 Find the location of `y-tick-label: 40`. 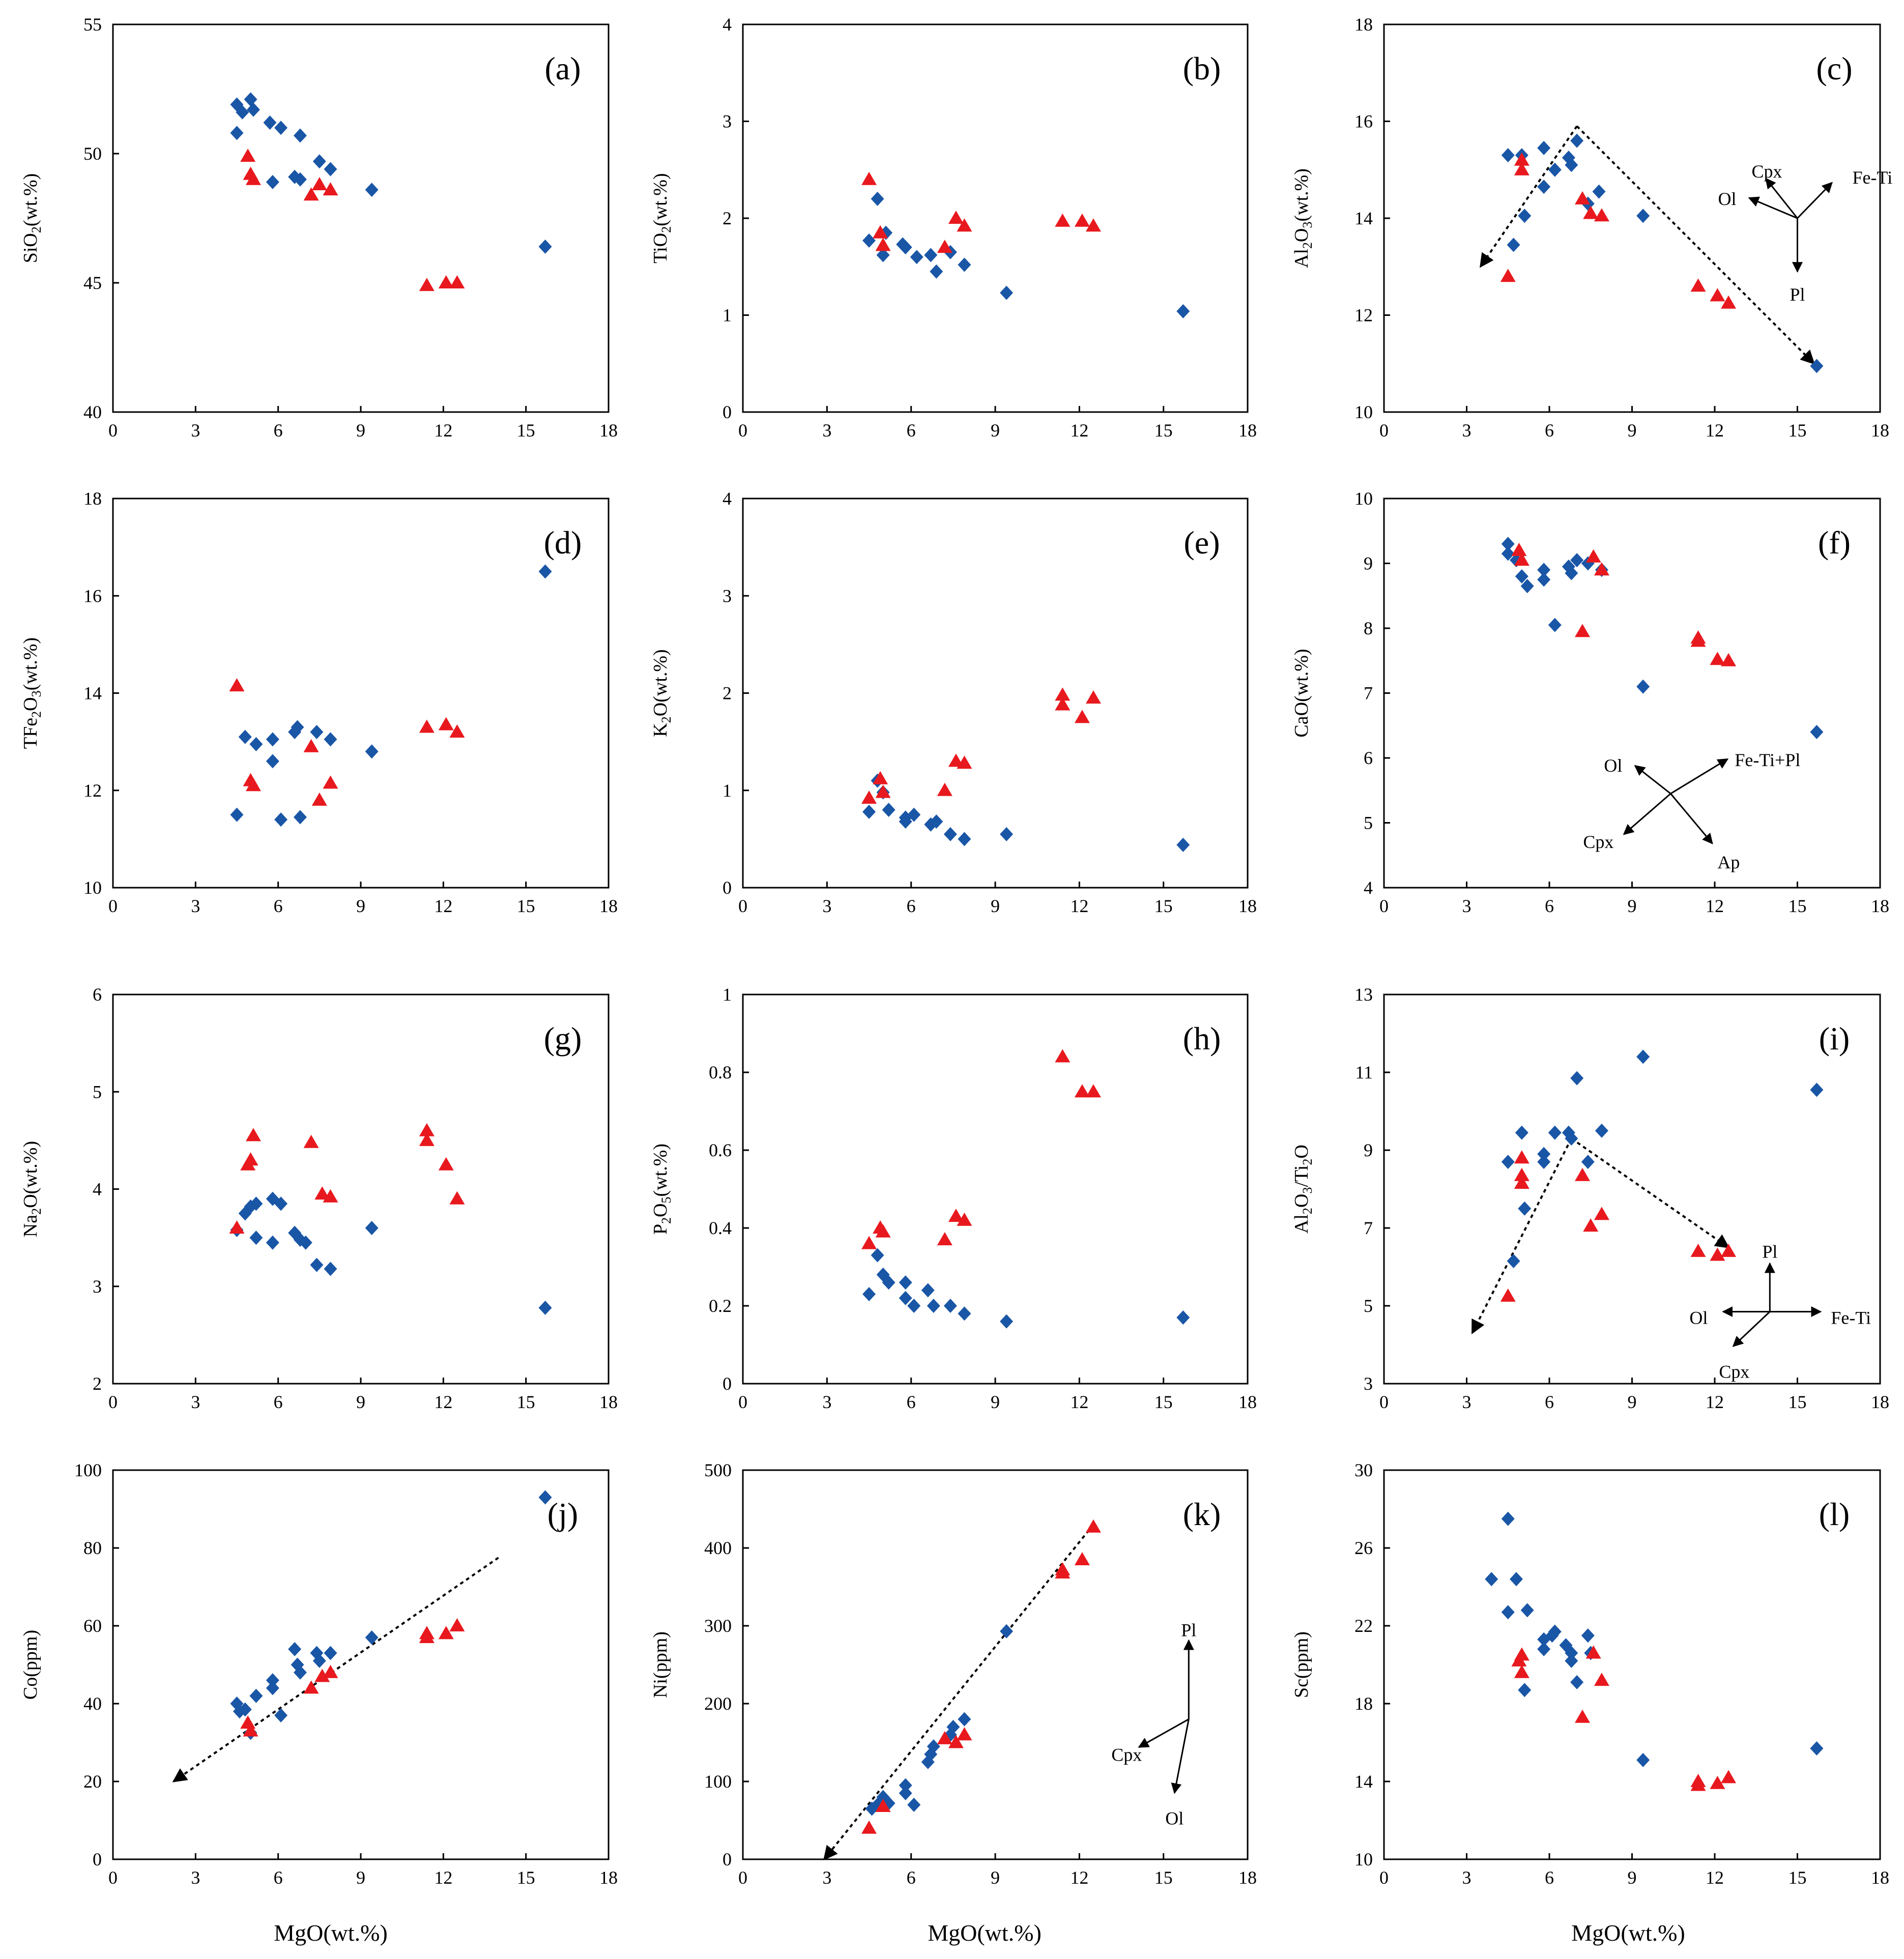

y-tick-label: 40 is located at coordinates (92, 412).